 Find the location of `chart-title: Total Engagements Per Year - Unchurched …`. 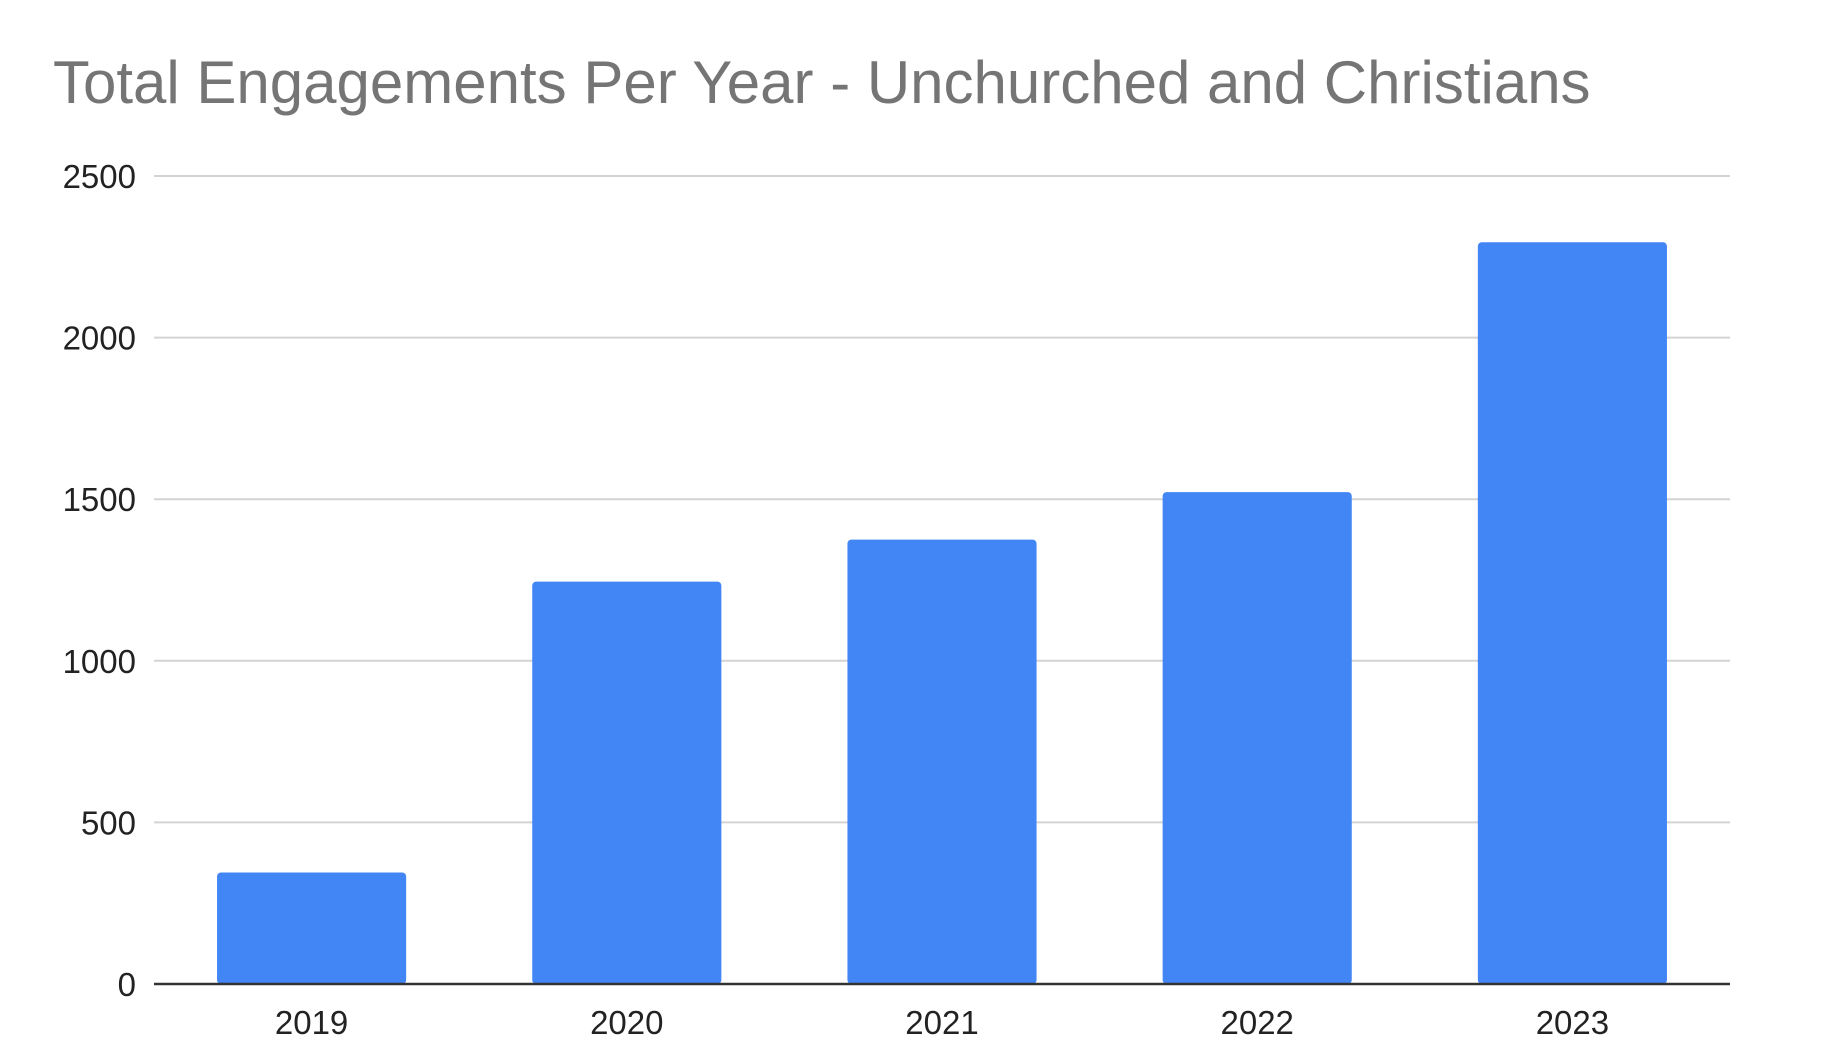

chart-title: Total Engagements Per Year - Unchurched … is located at coordinates (822, 82).